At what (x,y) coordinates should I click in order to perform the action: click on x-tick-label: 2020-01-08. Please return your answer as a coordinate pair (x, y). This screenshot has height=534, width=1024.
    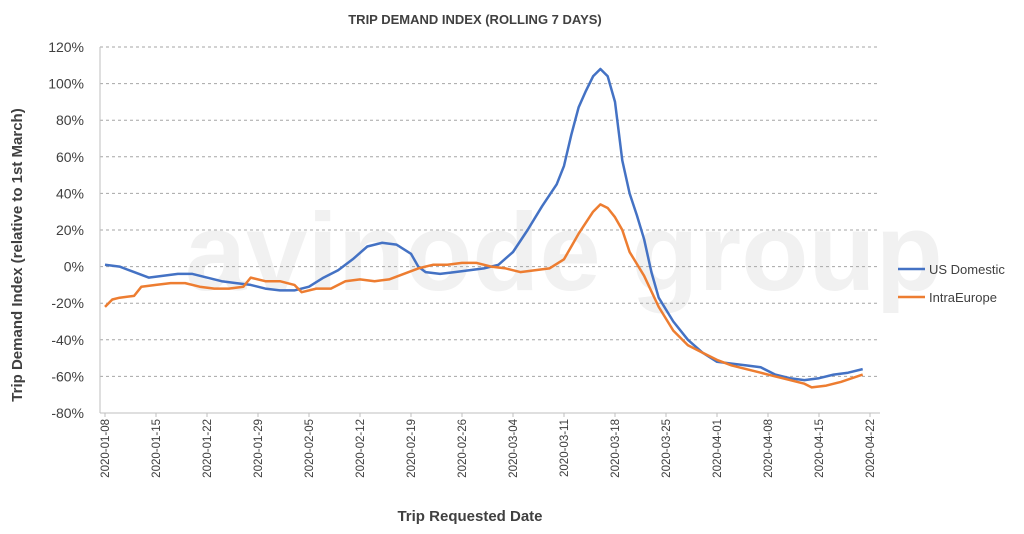
    Looking at the image, I should click on (106, 448).